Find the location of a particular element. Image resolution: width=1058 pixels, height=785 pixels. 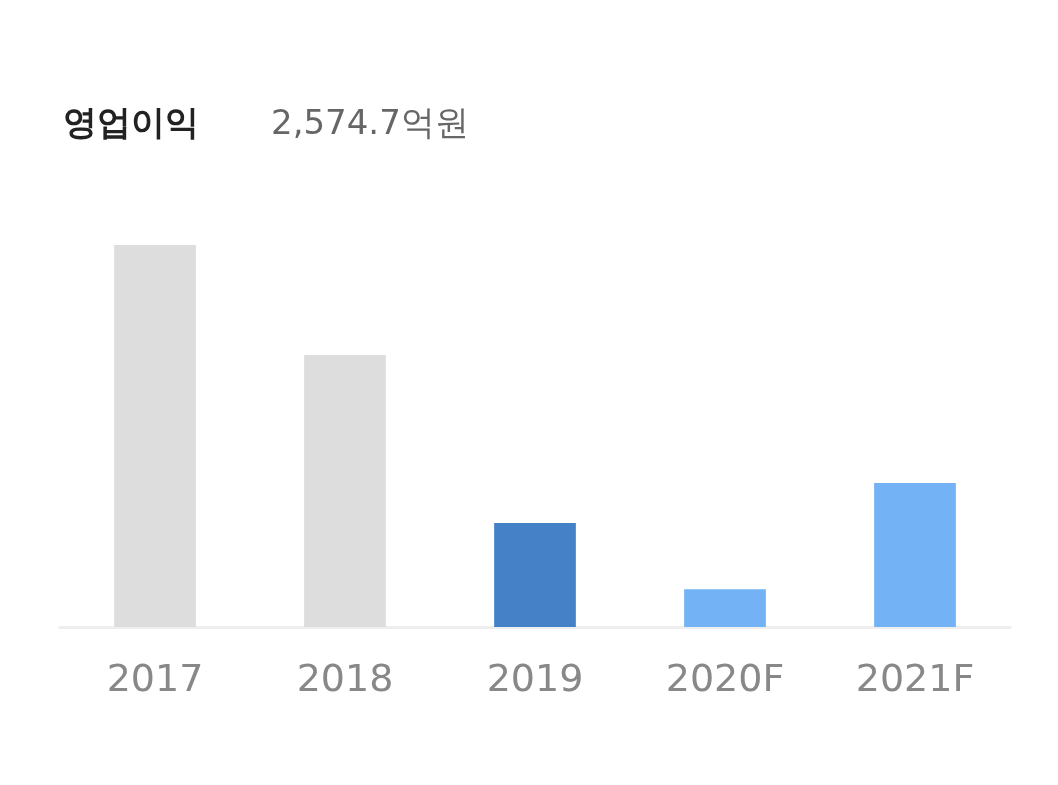

chart-title: 영업이익 is located at coordinates (131, 122).